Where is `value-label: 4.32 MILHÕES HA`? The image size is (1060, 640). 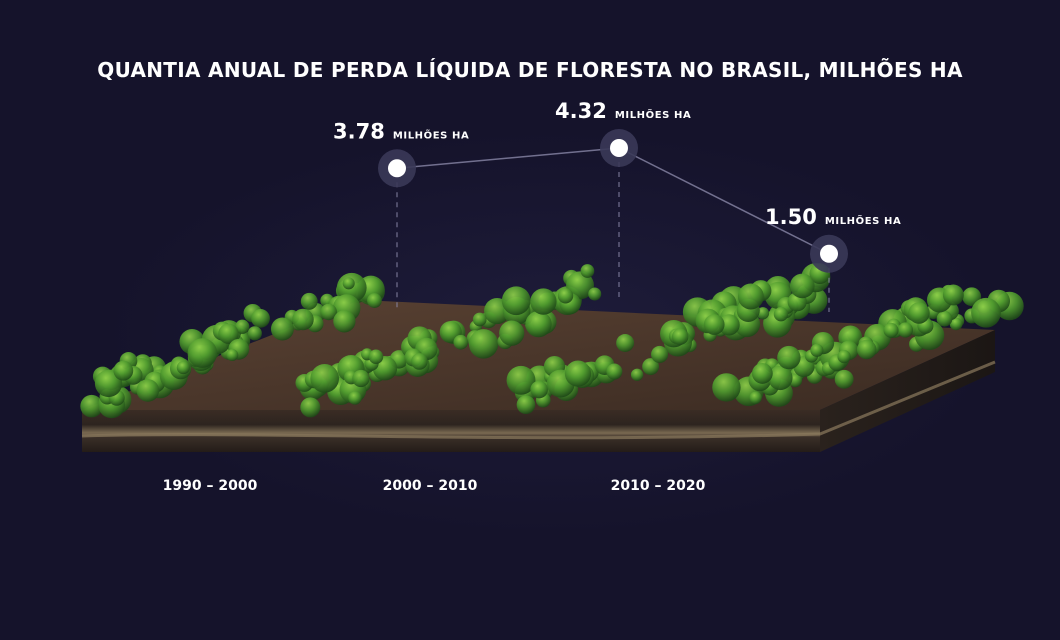
value-label: 4.32 MILHÕES HA is located at coordinates (623, 111).